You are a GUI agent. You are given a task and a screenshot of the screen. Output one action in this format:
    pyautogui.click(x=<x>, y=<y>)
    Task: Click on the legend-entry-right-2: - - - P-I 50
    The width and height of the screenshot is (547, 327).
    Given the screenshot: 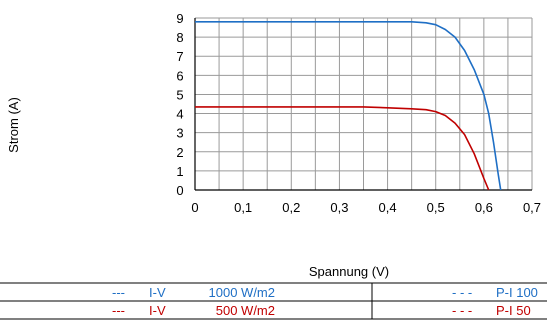 What is the action you would take?
    pyautogui.click(x=491, y=310)
    